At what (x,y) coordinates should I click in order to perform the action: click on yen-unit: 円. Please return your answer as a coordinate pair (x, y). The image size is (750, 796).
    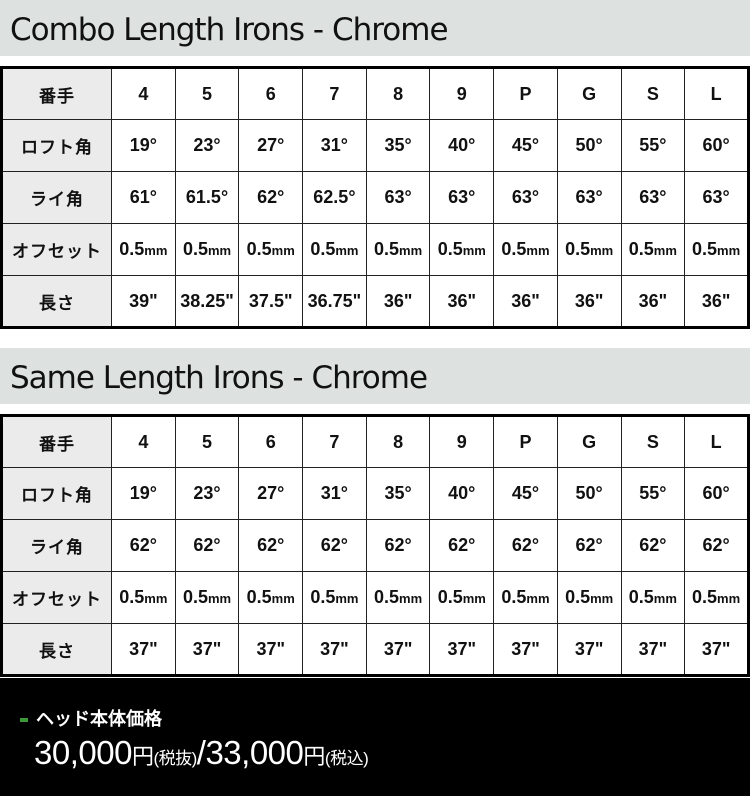
    Looking at the image, I should click on (314, 756).